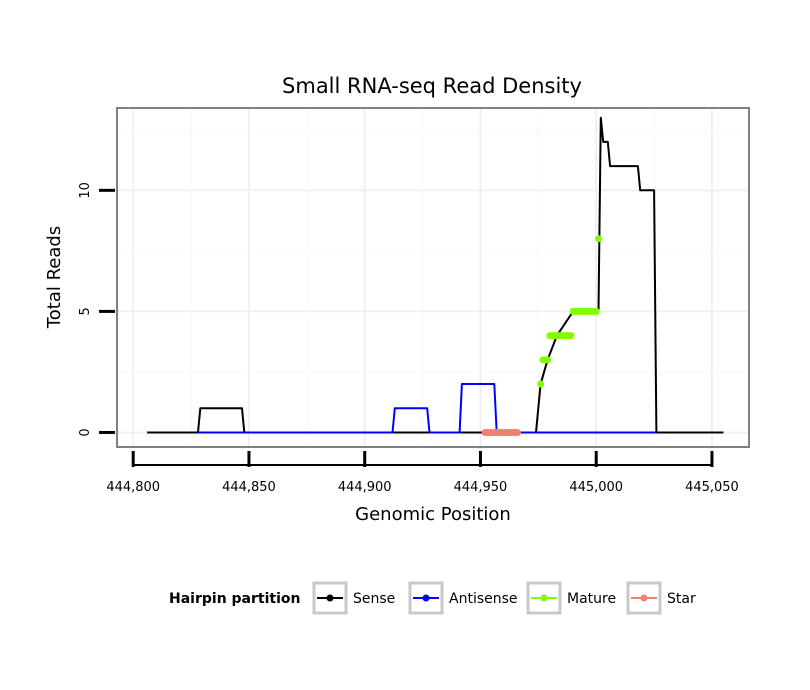  What do you see at coordinates (483, 599) in the screenshot?
I see `legend-label-antisense: Antisense` at bounding box center [483, 599].